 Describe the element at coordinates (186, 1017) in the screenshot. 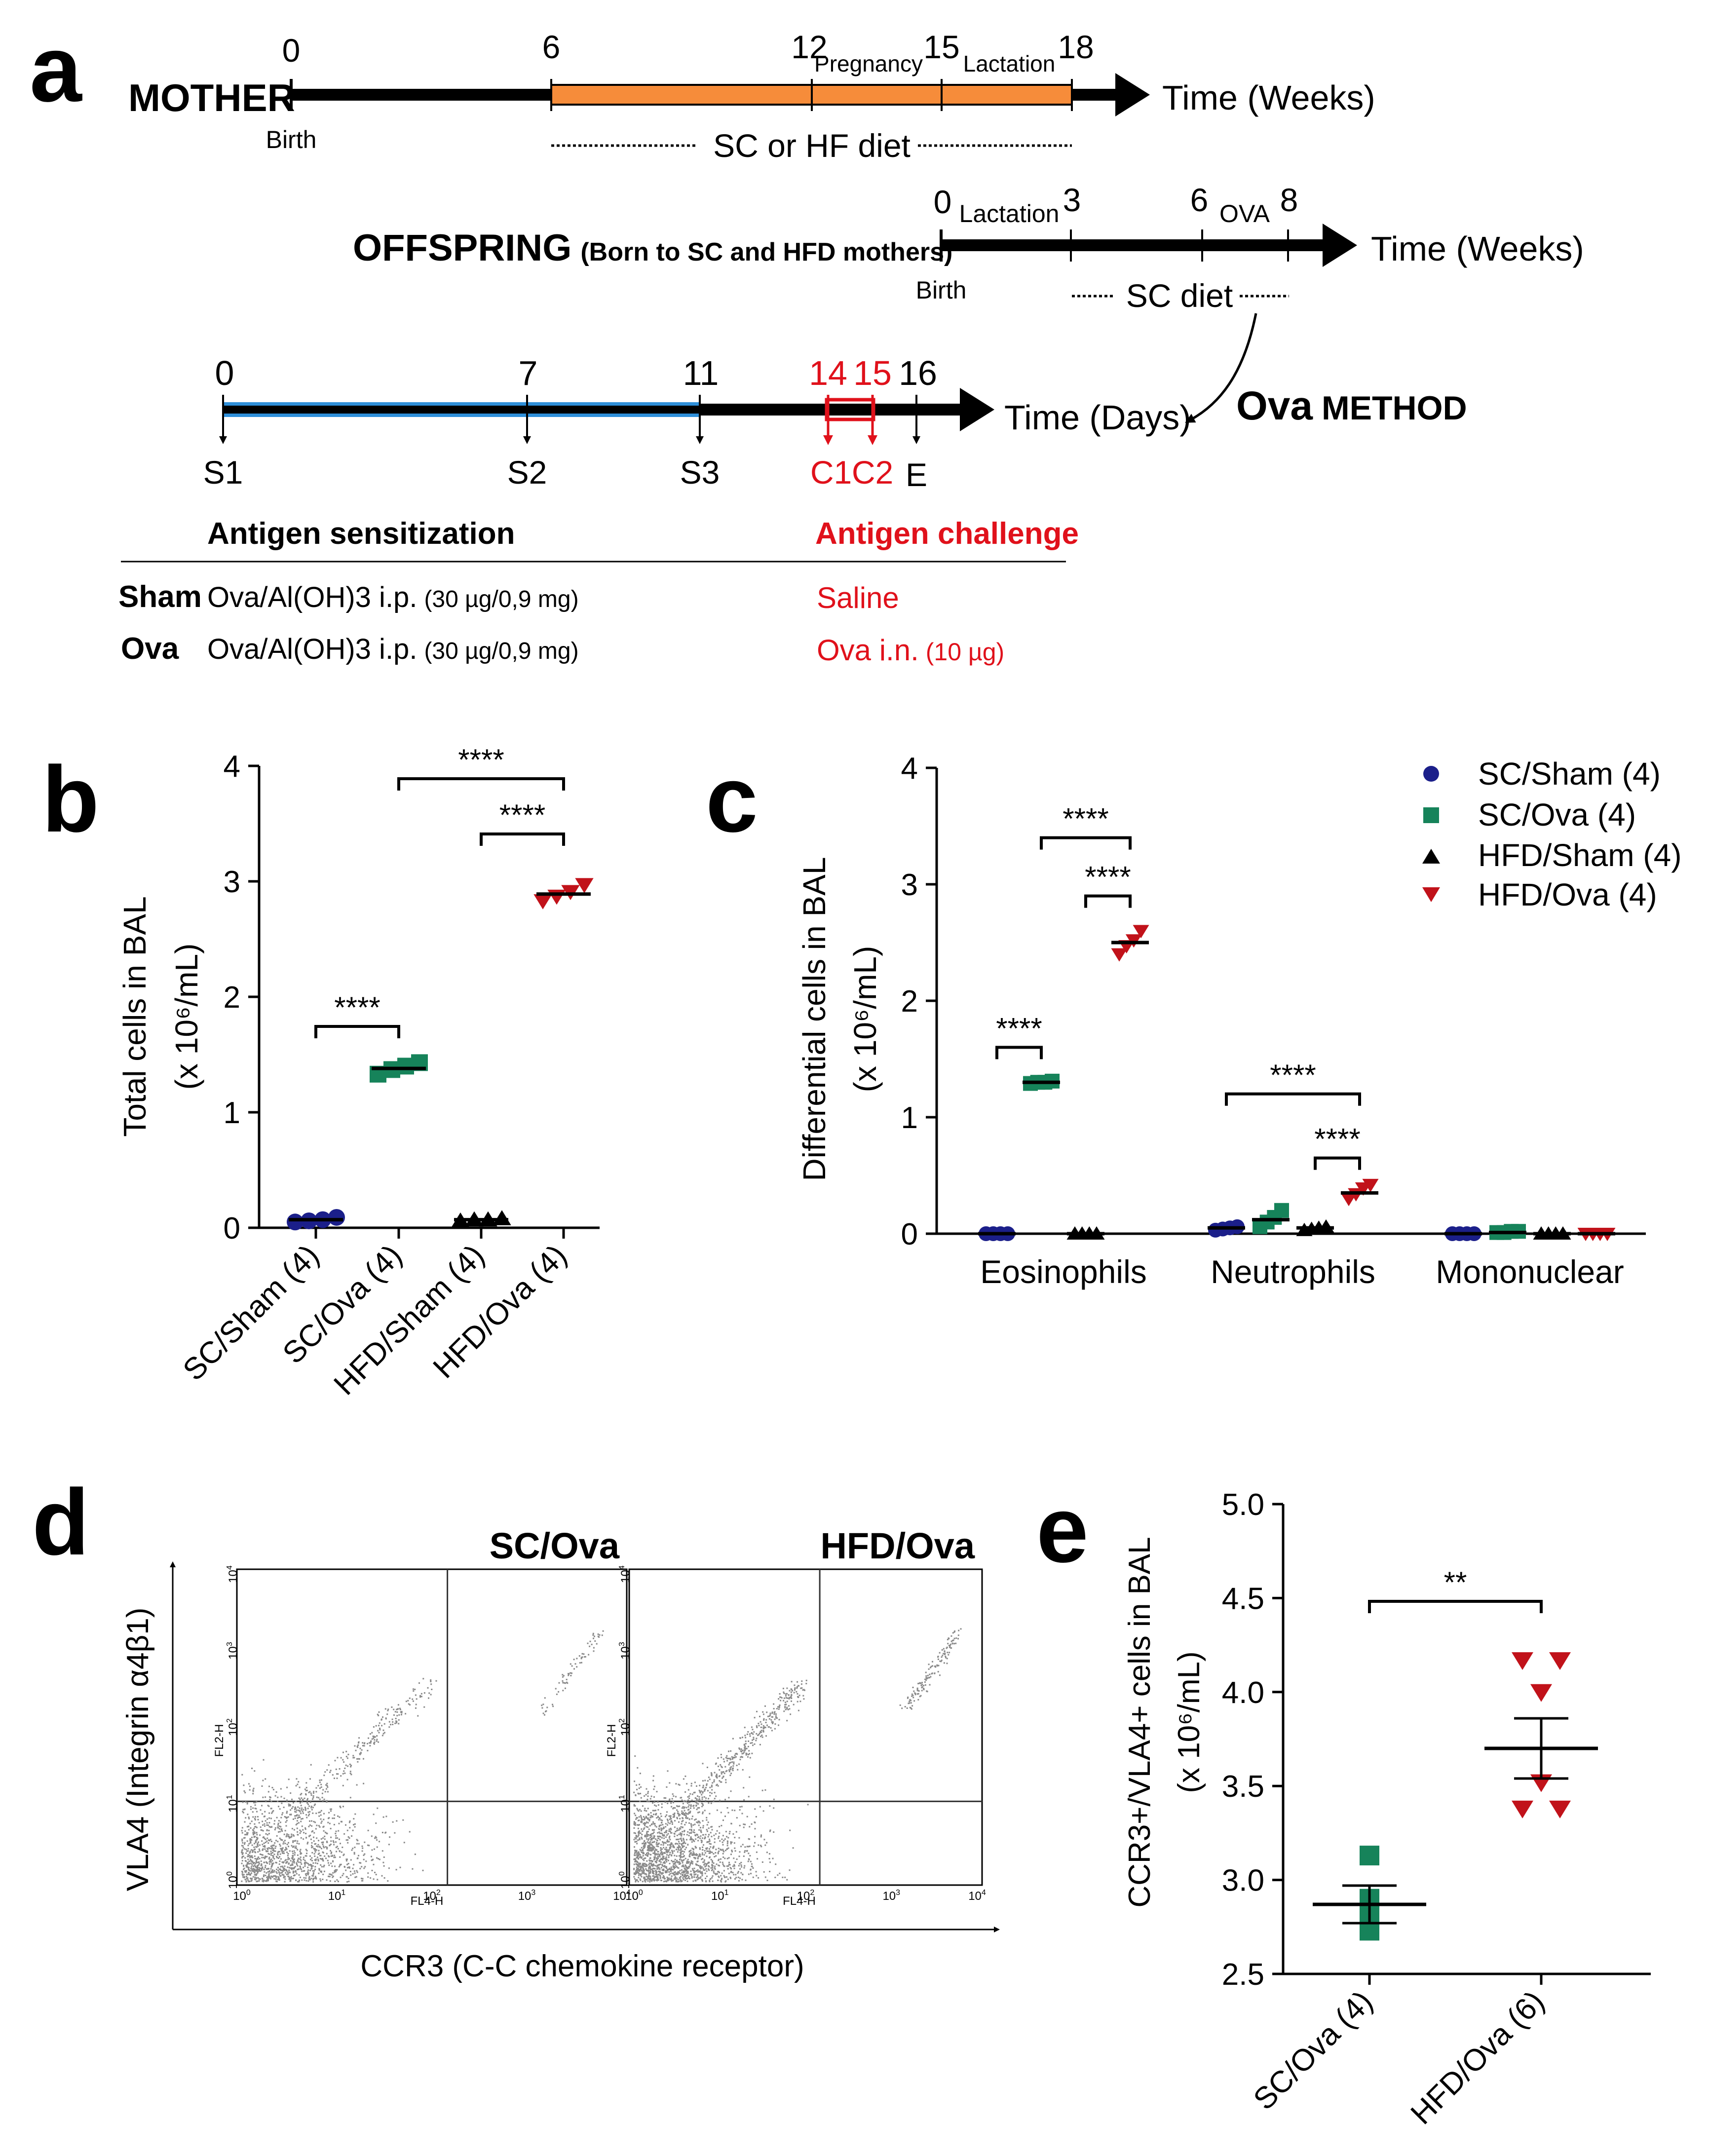

I see `chart-b-ylabel-line2: (x 10⁶/mL)` at that location.